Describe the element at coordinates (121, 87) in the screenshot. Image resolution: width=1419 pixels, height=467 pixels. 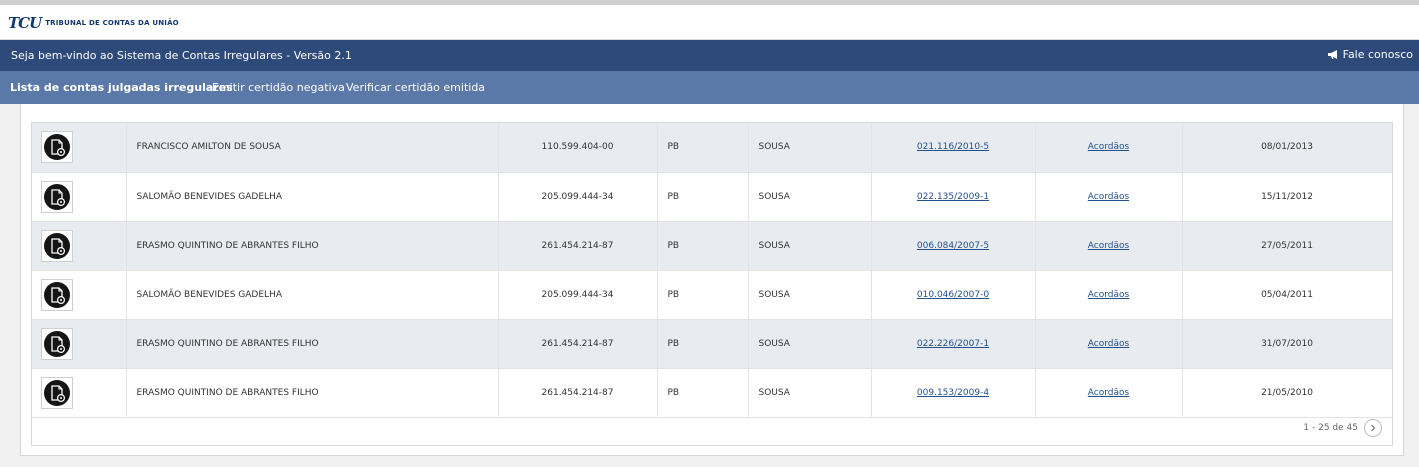
I see `nav-item-lista-contas: Lista de contas julgadas irregulares` at that location.